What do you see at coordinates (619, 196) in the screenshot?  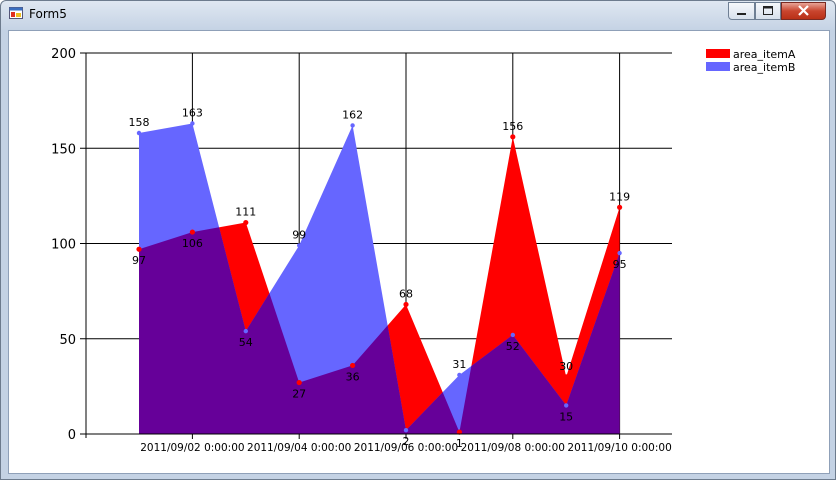 I see `data-label-area_itemA: 119` at bounding box center [619, 196].